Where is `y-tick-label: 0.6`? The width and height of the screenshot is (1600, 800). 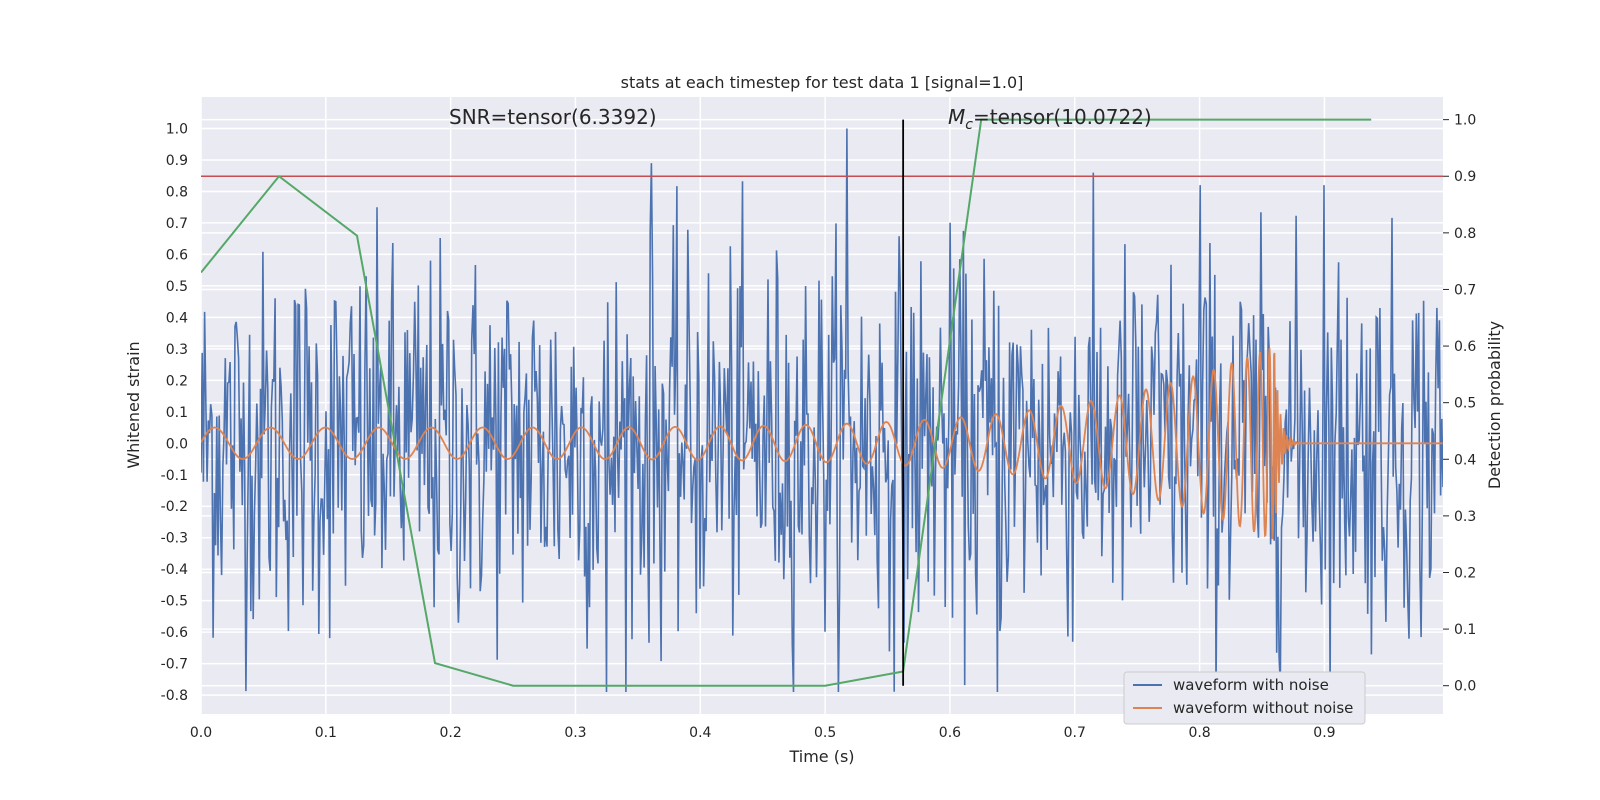
y-tick-label: 0.6 is located at coordinates (177, 255).